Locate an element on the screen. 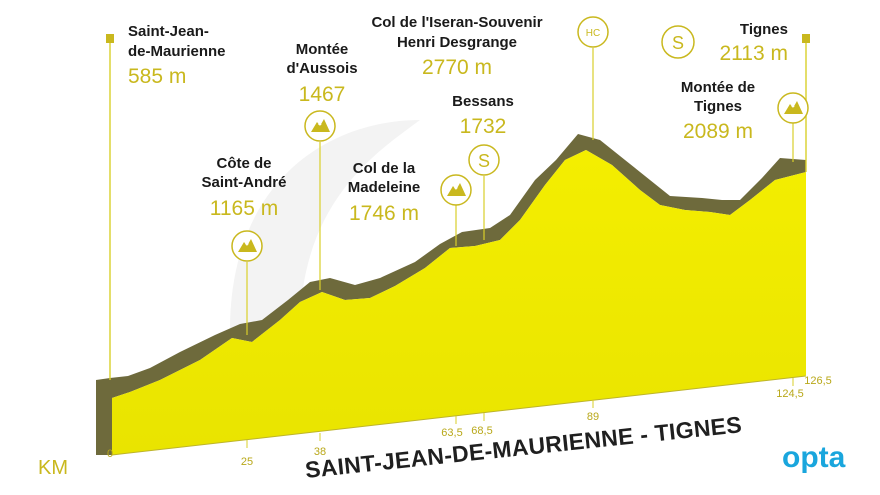 The height and width of the screenshot is (495, 880). sprint-badge-bessans: S is located at coordinates (484, 160).